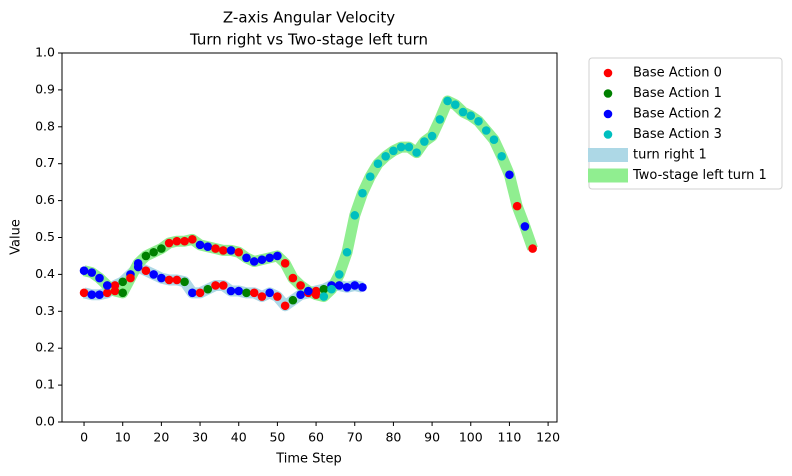 The width and height of the screenshot is (792, 476). What do you see at coordinates (45, 236) in the screenshot?
I see `y-tick-label: 0.5` at bounding box center [45, 236].